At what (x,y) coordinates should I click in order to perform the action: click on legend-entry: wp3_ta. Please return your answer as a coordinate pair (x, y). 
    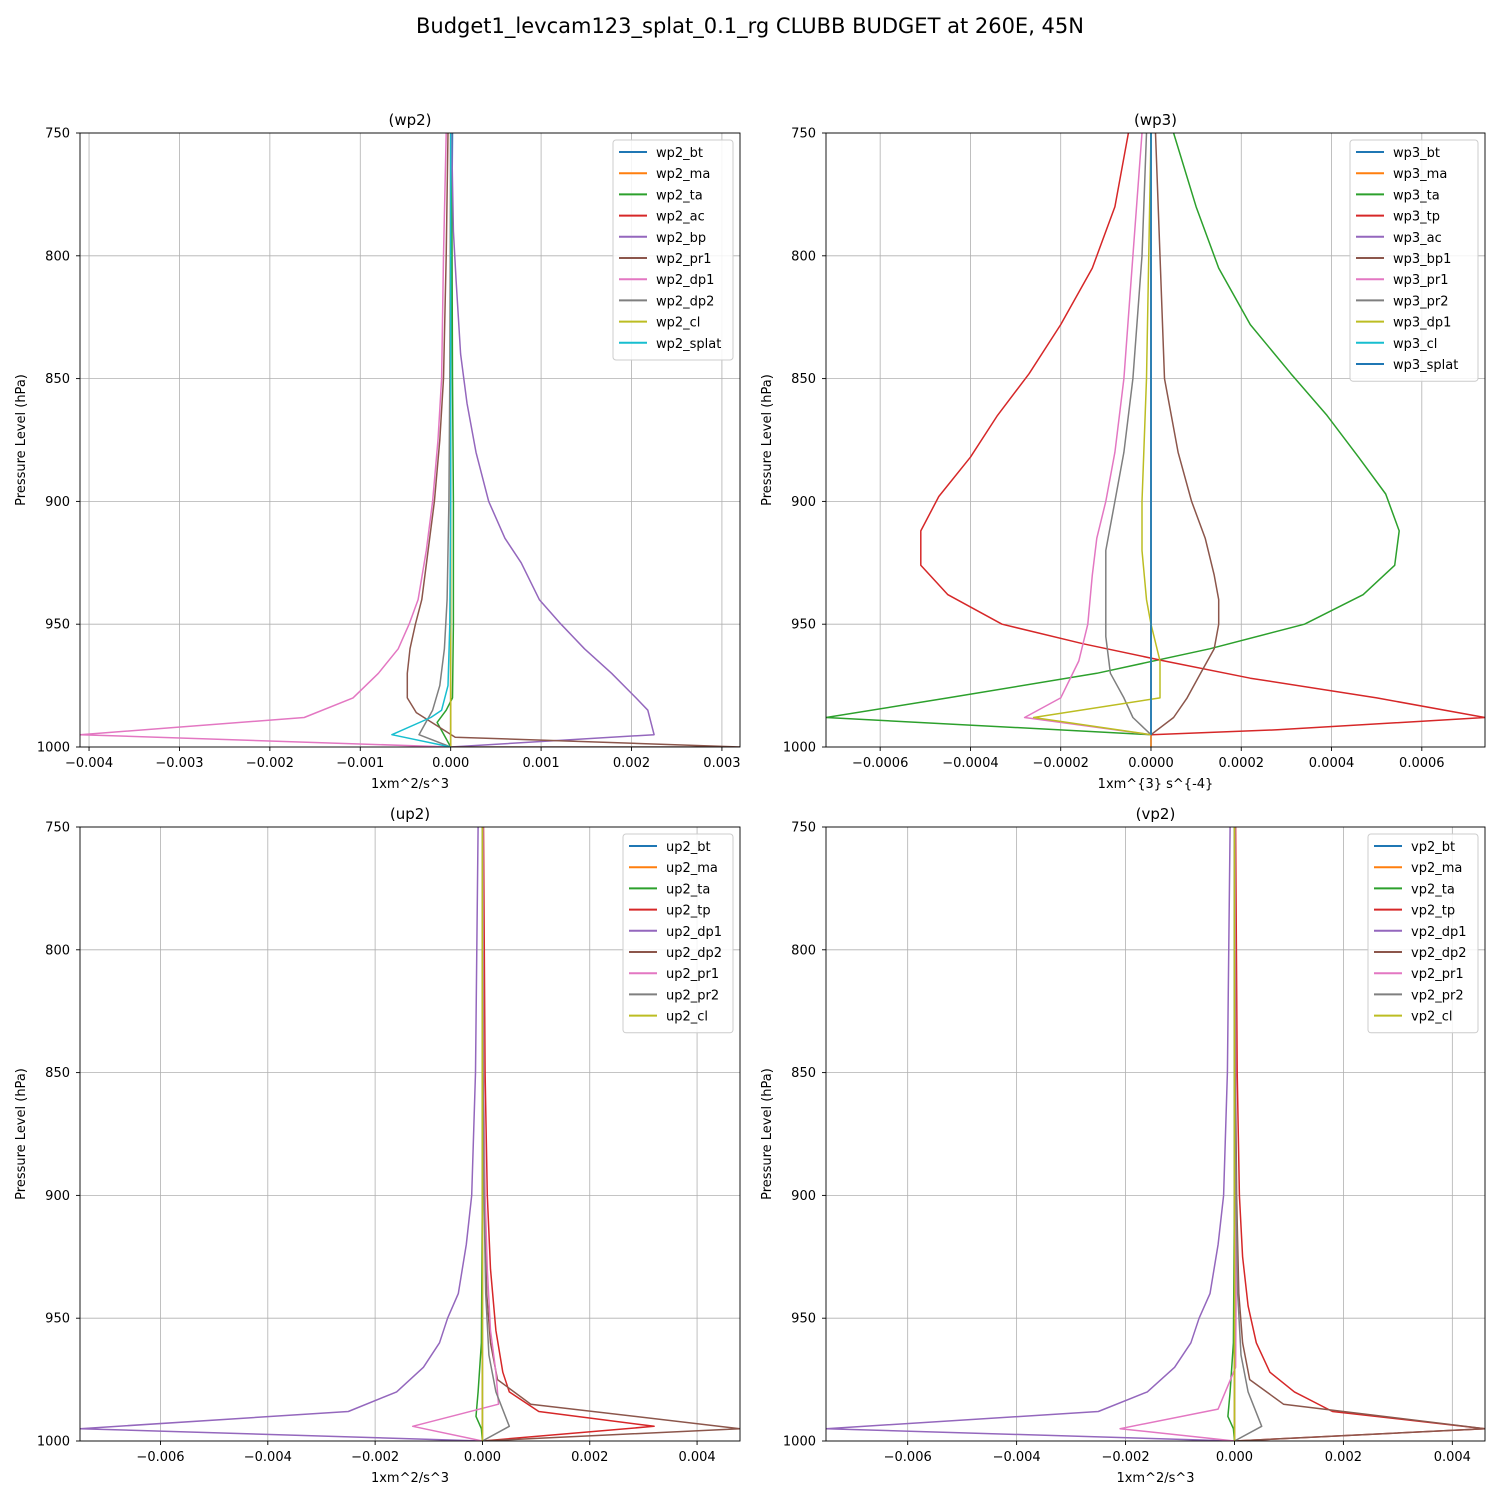
    Looking at the image, I should click on (1416, 195).